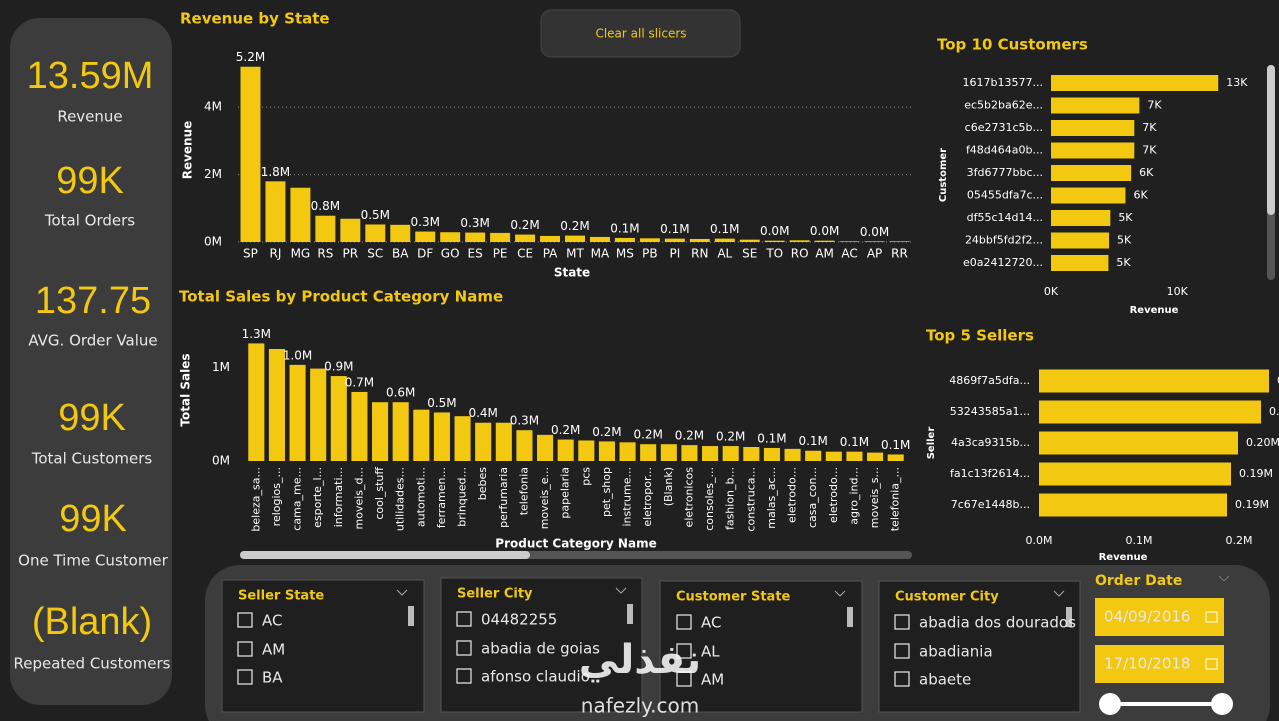  Describe the element at coordinates (90, 76) in the screenshot. I see `kpi-value: 13.59M` at that location.